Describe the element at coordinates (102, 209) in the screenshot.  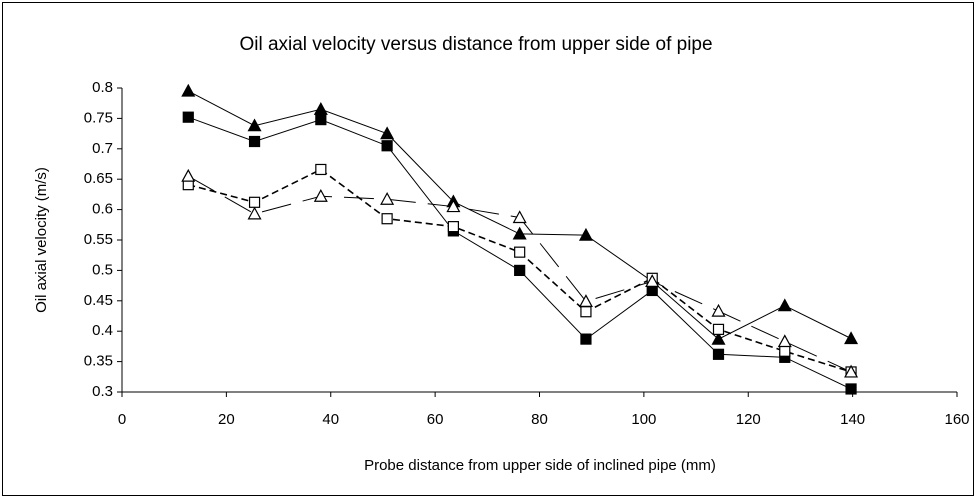
I see `y-tick-label: 0.6` at that location.